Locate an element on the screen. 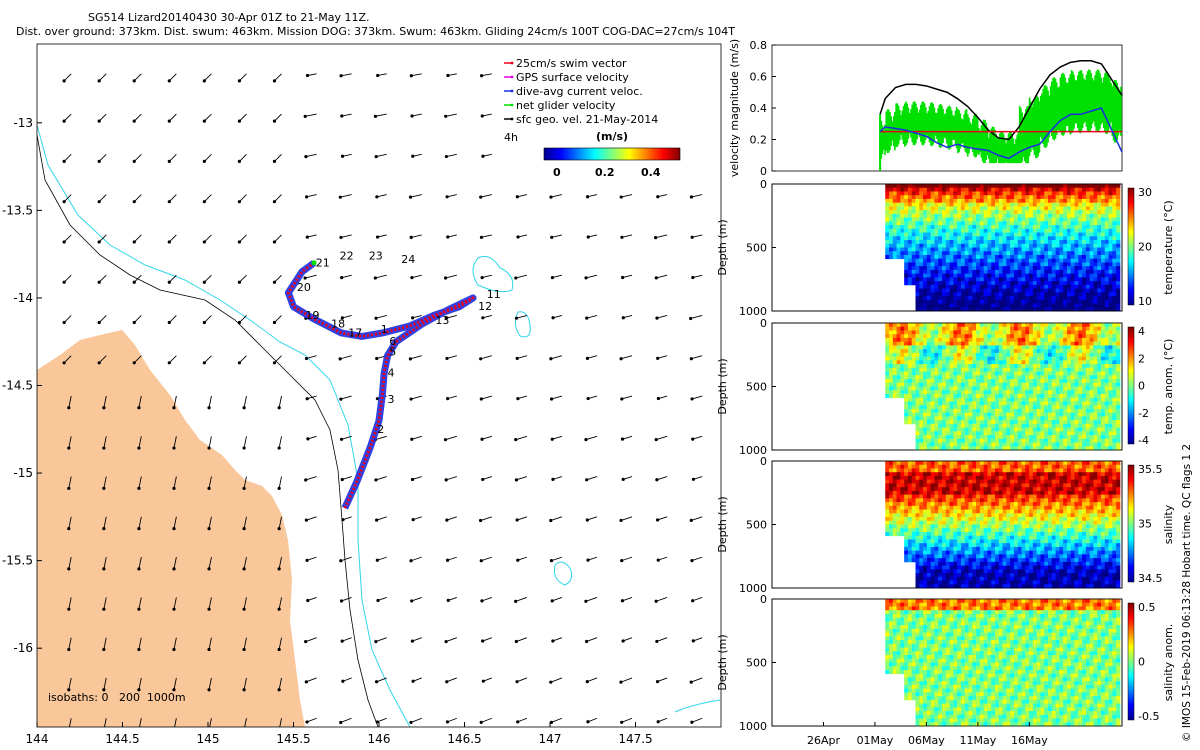  depth-y-tick-label: 500 is located at coordinates (756, 248).